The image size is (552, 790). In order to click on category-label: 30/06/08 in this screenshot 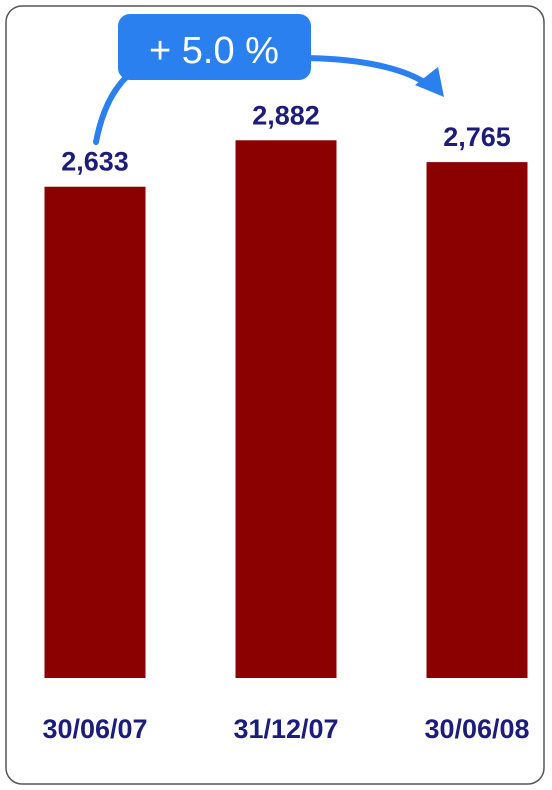, I will do `click(476, 729)`.